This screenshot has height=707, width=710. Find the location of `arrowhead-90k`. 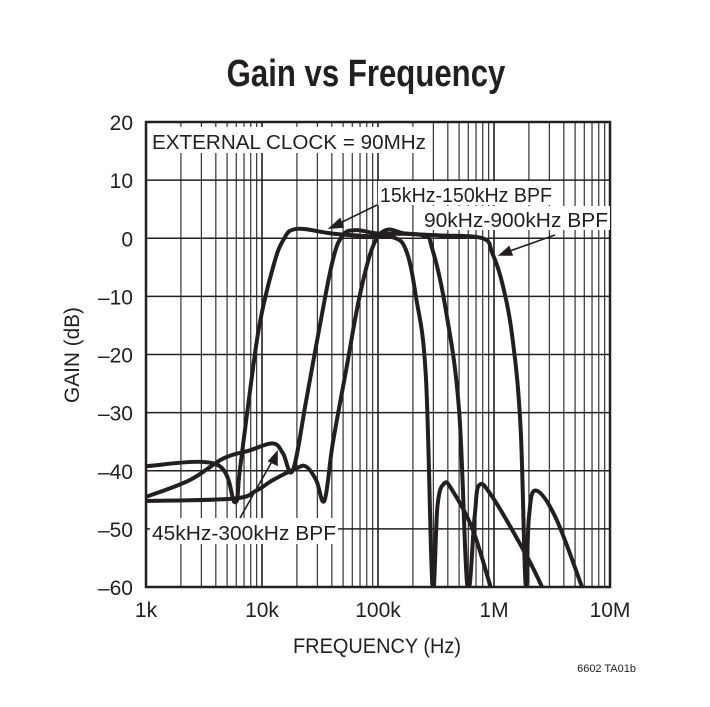

arrowhead-90k is located at coordinates (505, 250).